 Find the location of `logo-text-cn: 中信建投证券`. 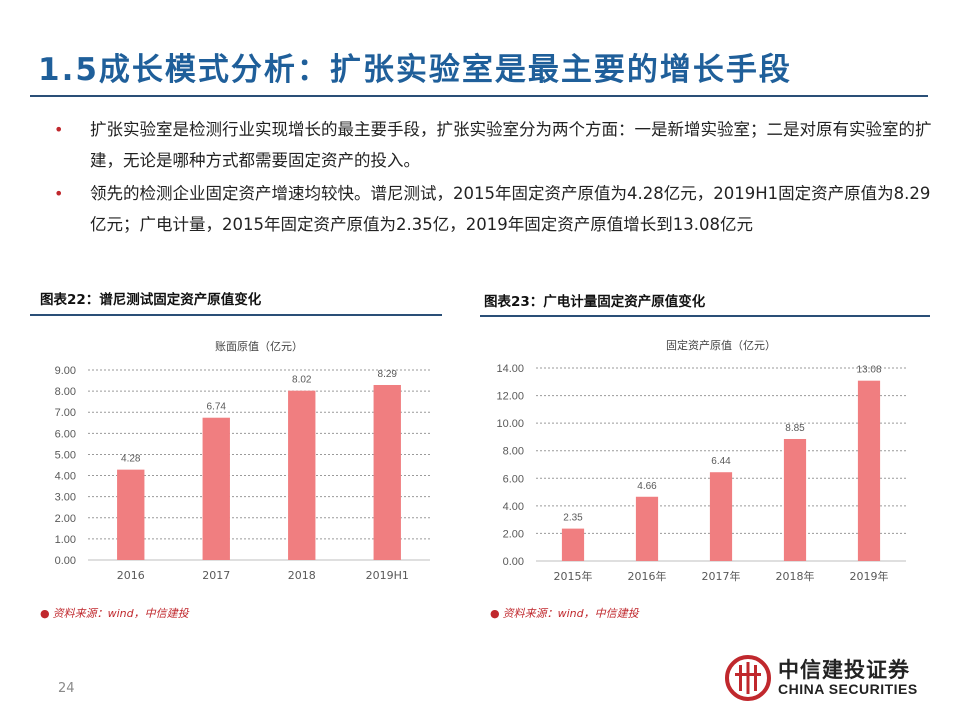

logo-text-cn: 中信建投证券 is located at coordinates (844, 670).